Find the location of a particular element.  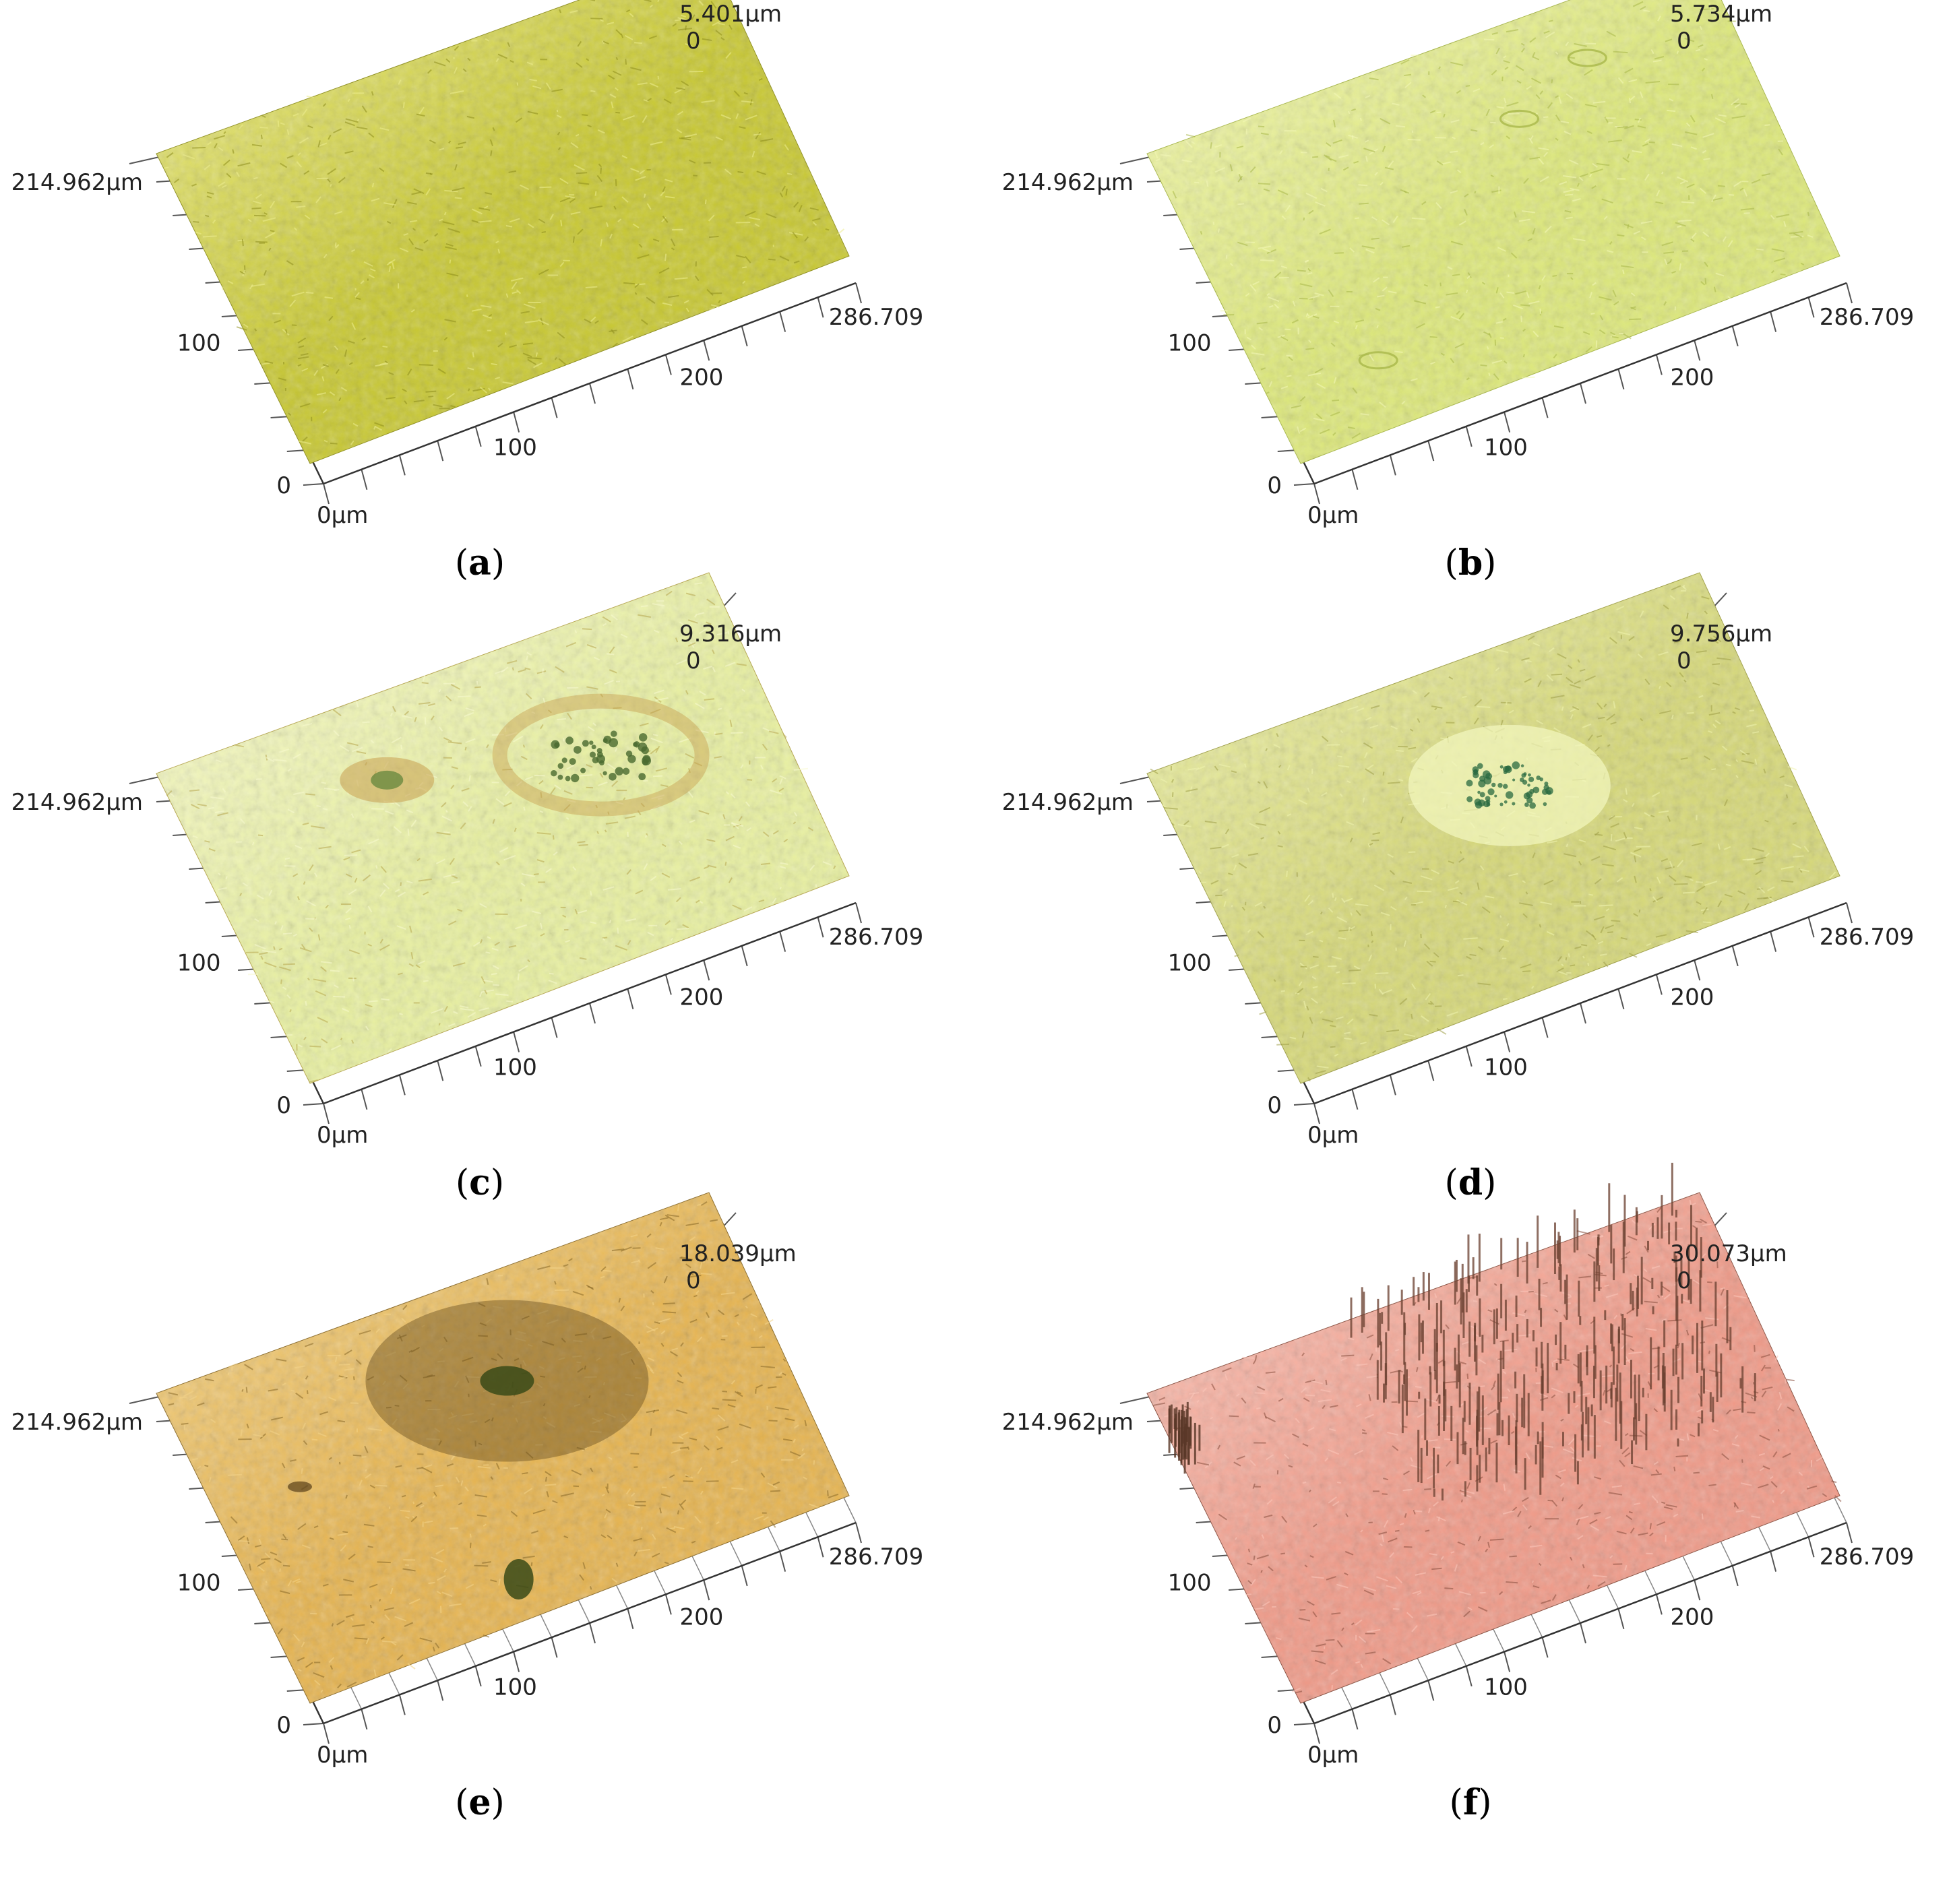

panel-caption-f: (f) is located at coordinates (1470, 1803).